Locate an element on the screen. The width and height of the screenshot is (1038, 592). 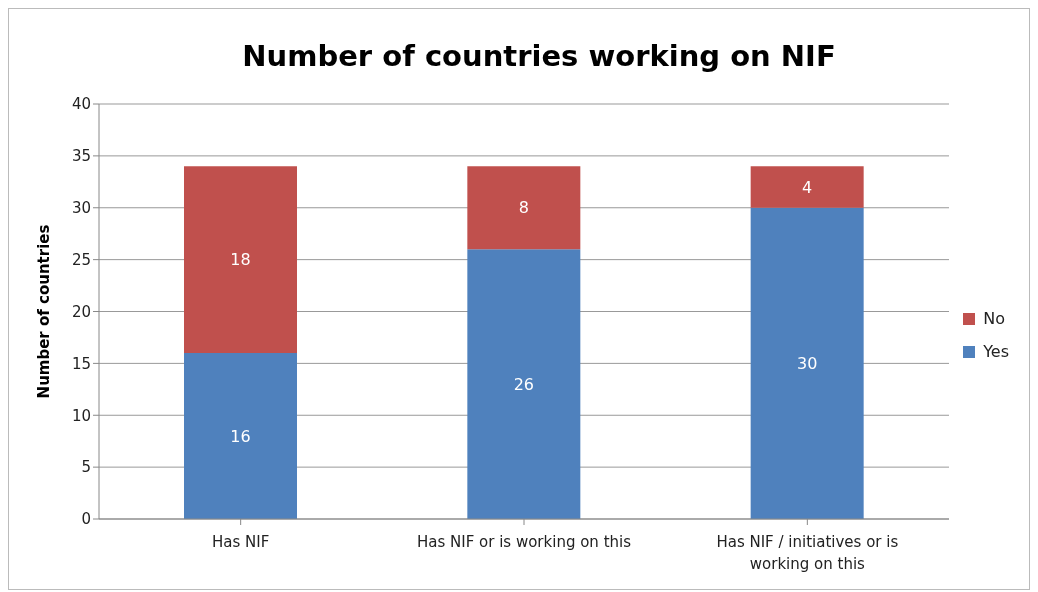
y-tick-label: 10 is located at coordinates (81, 415).